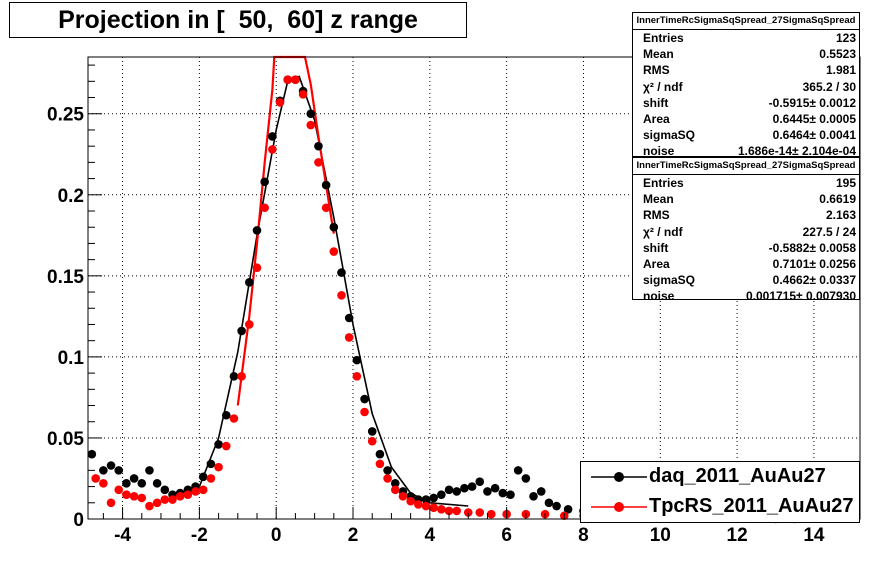  Describe the element at coordinates (430, 535) in the screenshot. I see `x-tick-label: 4` at that location.